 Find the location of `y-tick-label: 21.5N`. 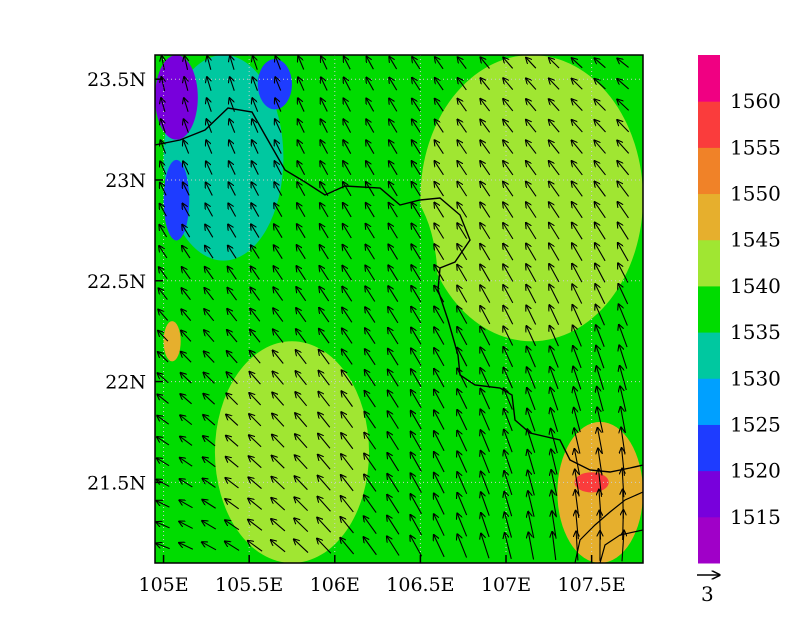

y-tick-label: 21.5N is located at coordinates (116, 483).